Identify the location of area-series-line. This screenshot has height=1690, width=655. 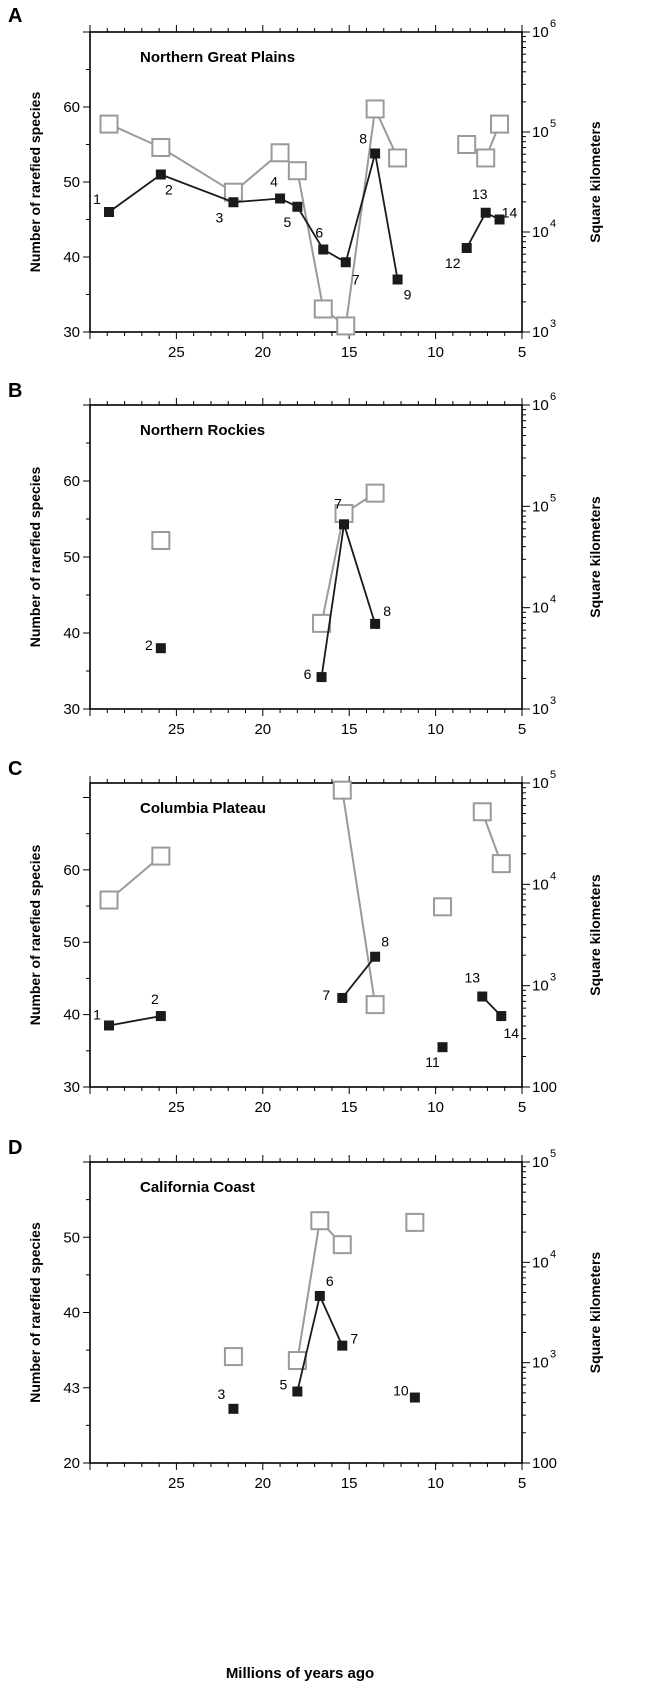
(359, 897).